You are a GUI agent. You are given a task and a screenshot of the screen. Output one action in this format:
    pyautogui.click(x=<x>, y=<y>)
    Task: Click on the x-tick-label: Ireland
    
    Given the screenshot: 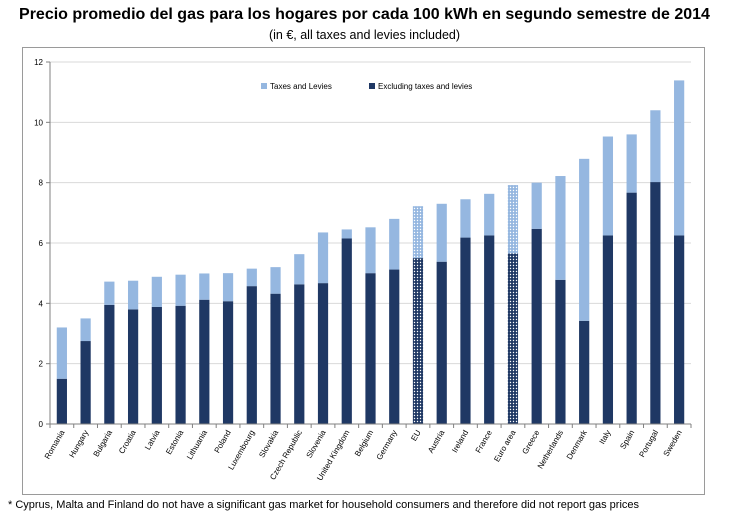 What is the action you would take?
    pyautogui.click(x=460, y=442)
    